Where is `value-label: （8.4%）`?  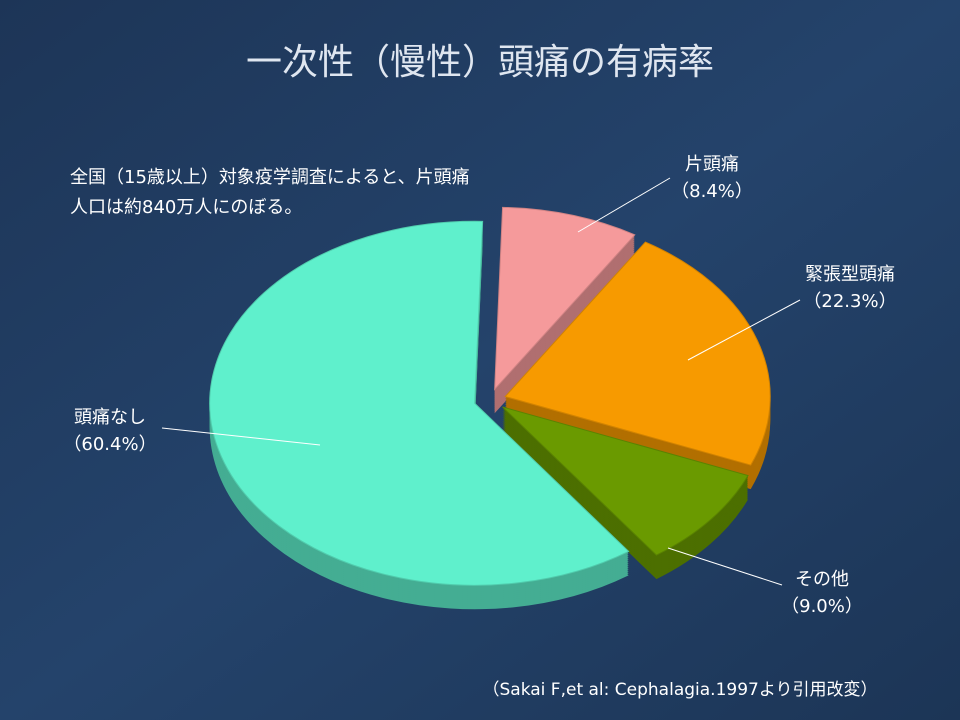
value-label: （8.4%） is located at coordinates (712, 191).